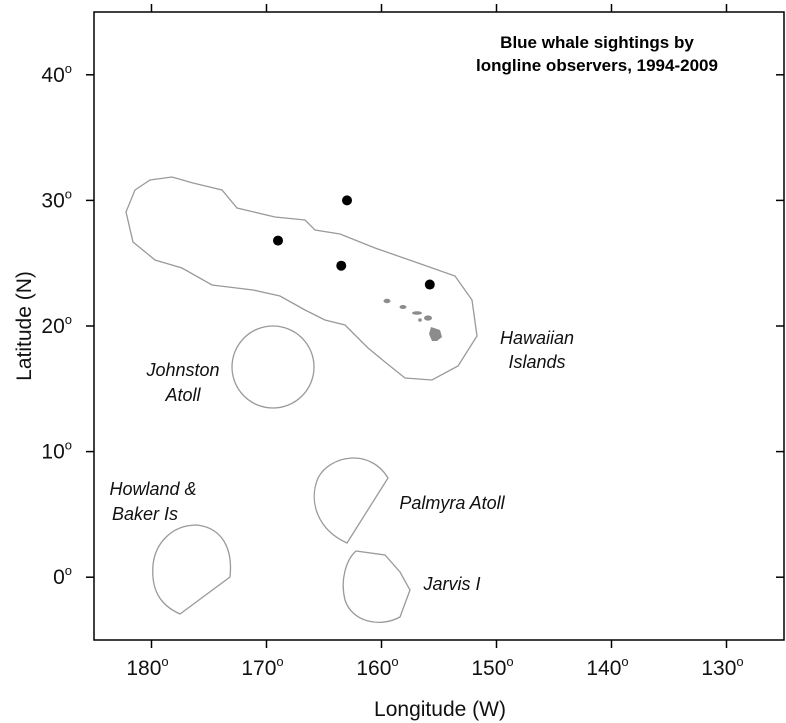  Describe the element at coordinates (354, 242) in the screenshot. I see `sightings-layer` at that location.